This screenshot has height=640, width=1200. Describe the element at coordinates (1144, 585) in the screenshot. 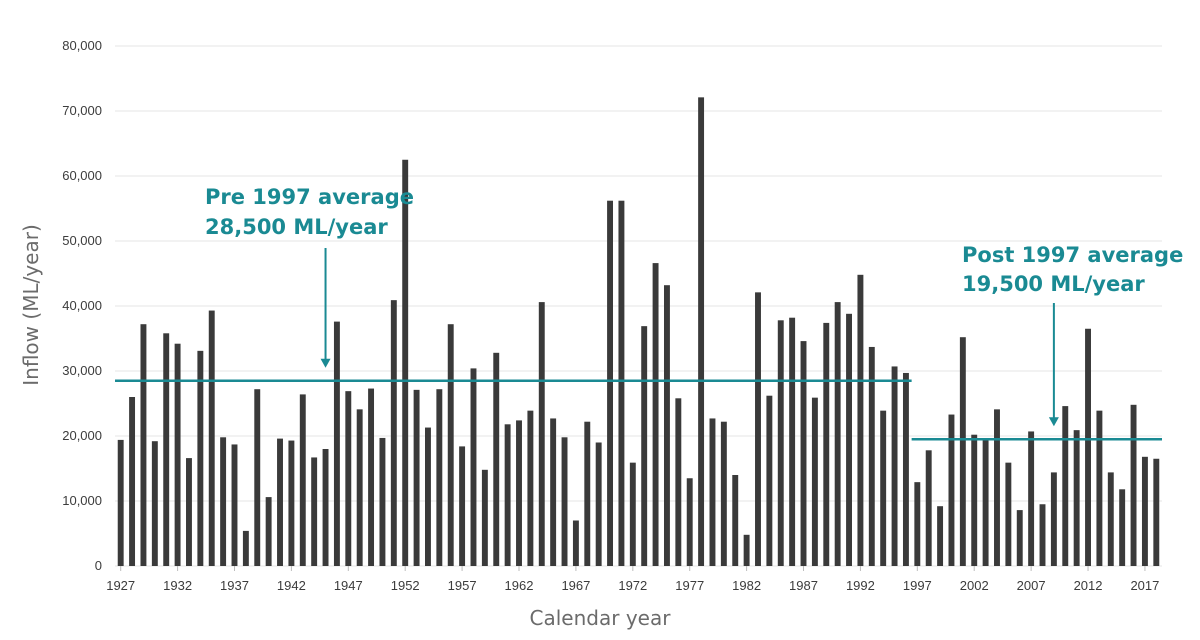

I see `x-tick-label: 2017` at that location.